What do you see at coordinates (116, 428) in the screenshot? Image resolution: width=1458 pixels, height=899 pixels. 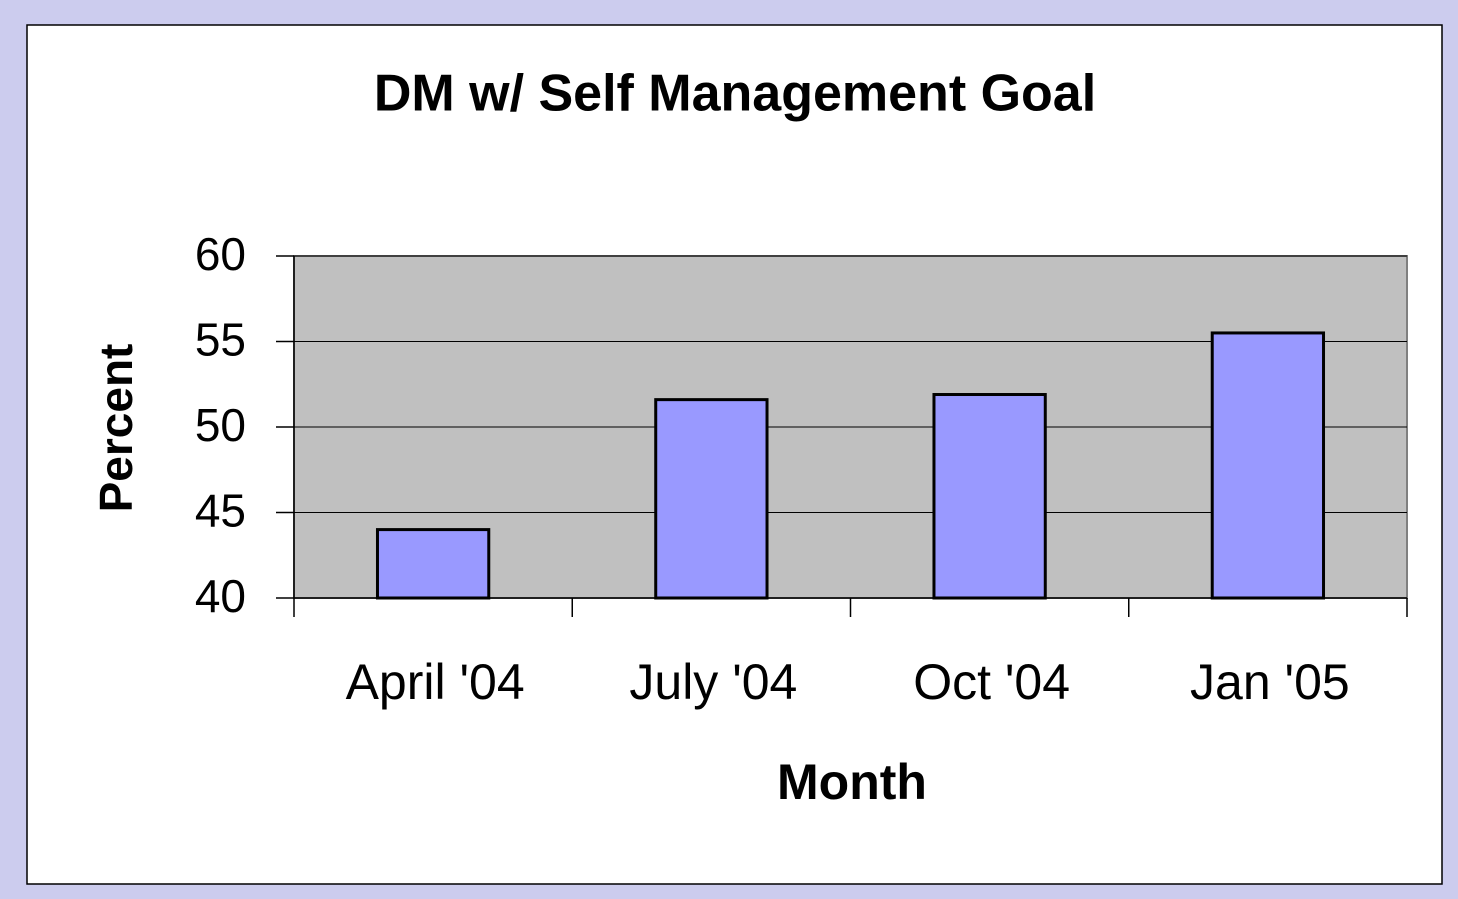 I see `y-axis-label: Percent` at bounding box center [116, 428].